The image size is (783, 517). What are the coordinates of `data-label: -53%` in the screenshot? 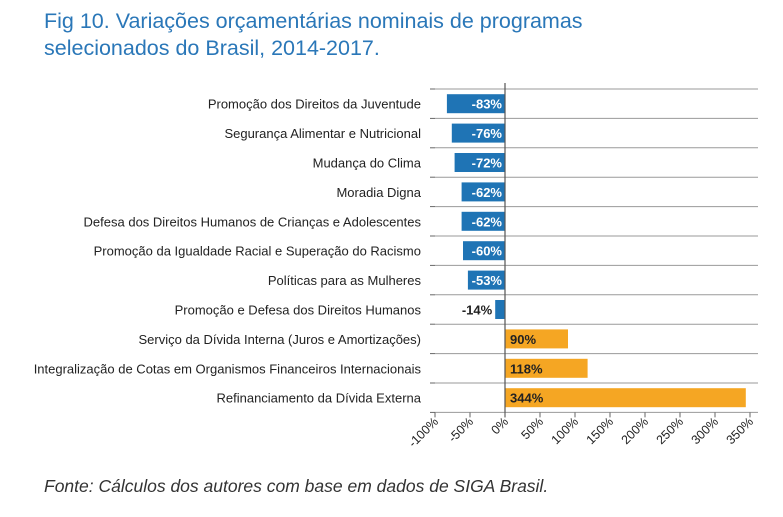 It's located at (487, 280).